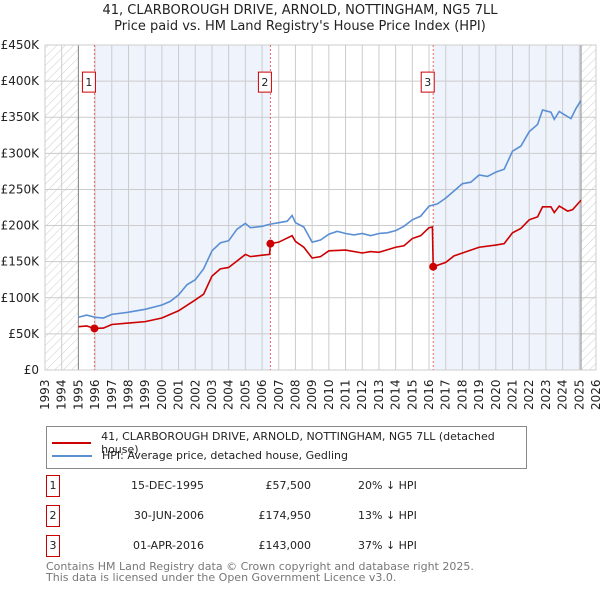  I want to click on x-tick-label: 2025, so click(579, 394).